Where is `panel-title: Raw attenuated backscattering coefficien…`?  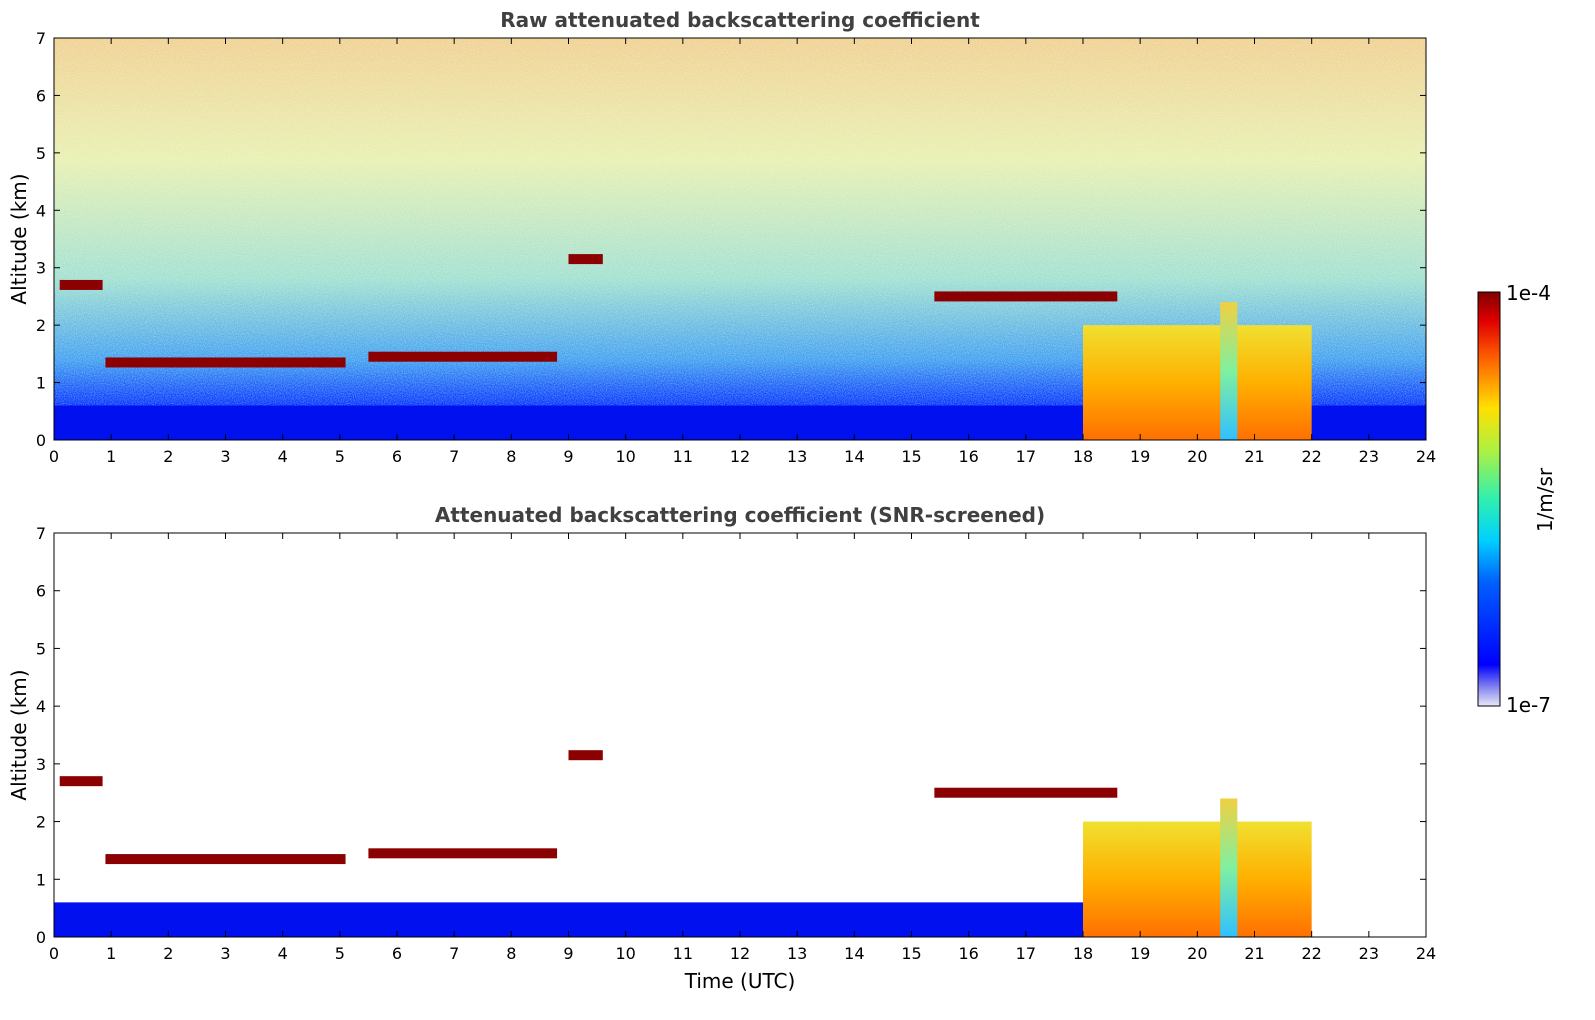
panel-title: Raw attenuated backscattering coefficien… is located at coordinates (740, 20).